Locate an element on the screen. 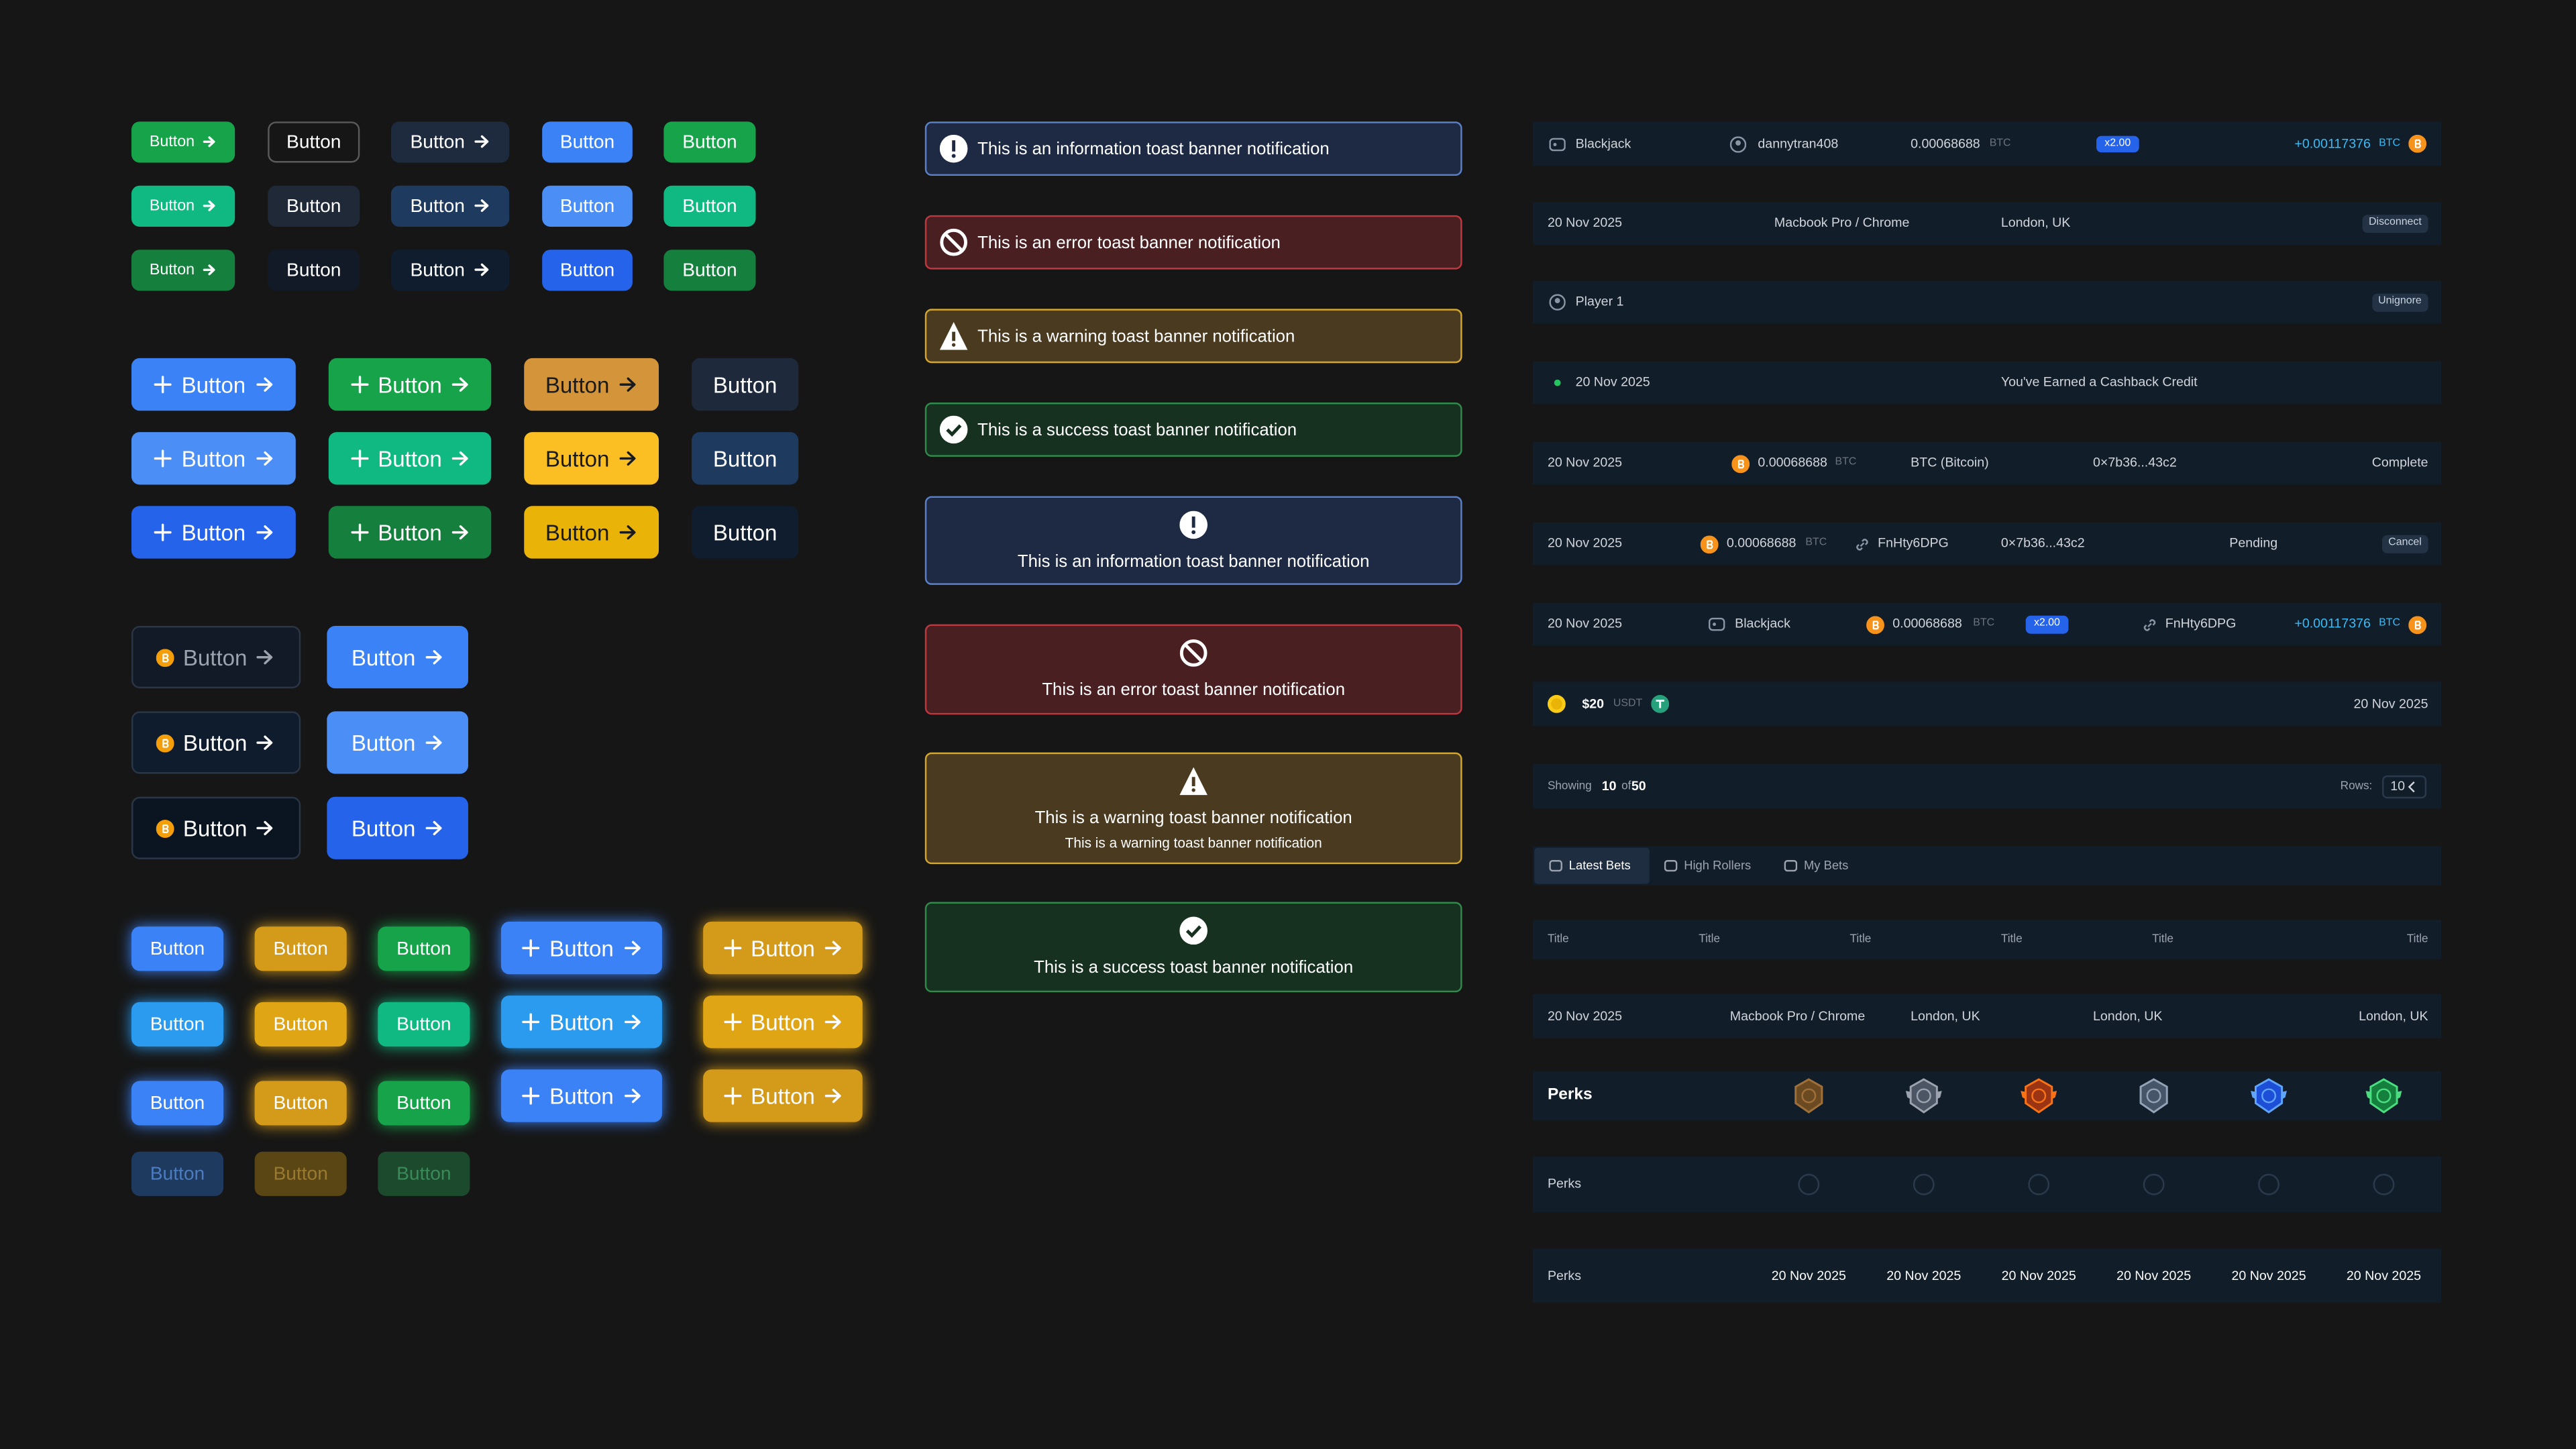 Image resolution: width=2576 pixels, height=1449 pixels. tab: Latest Bets is located at coordinates (1599, 865).